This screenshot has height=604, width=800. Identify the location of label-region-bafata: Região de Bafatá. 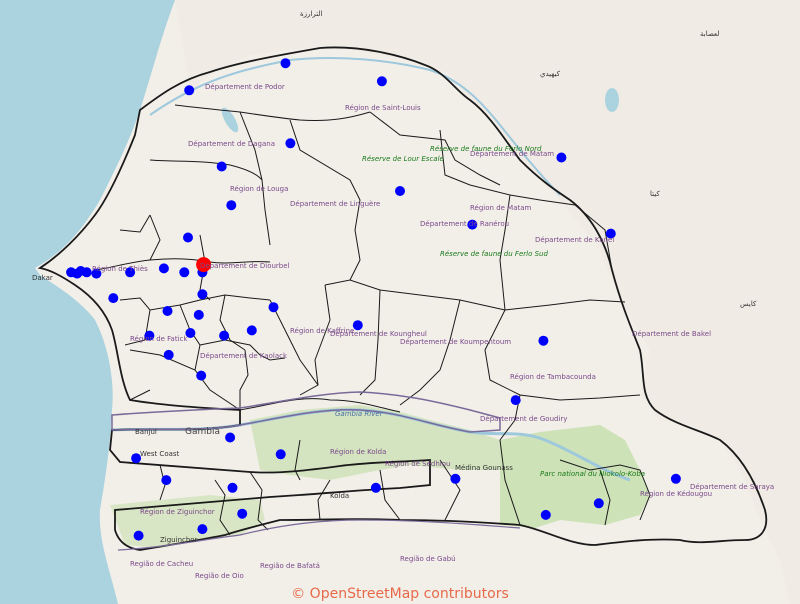
(290, 566).